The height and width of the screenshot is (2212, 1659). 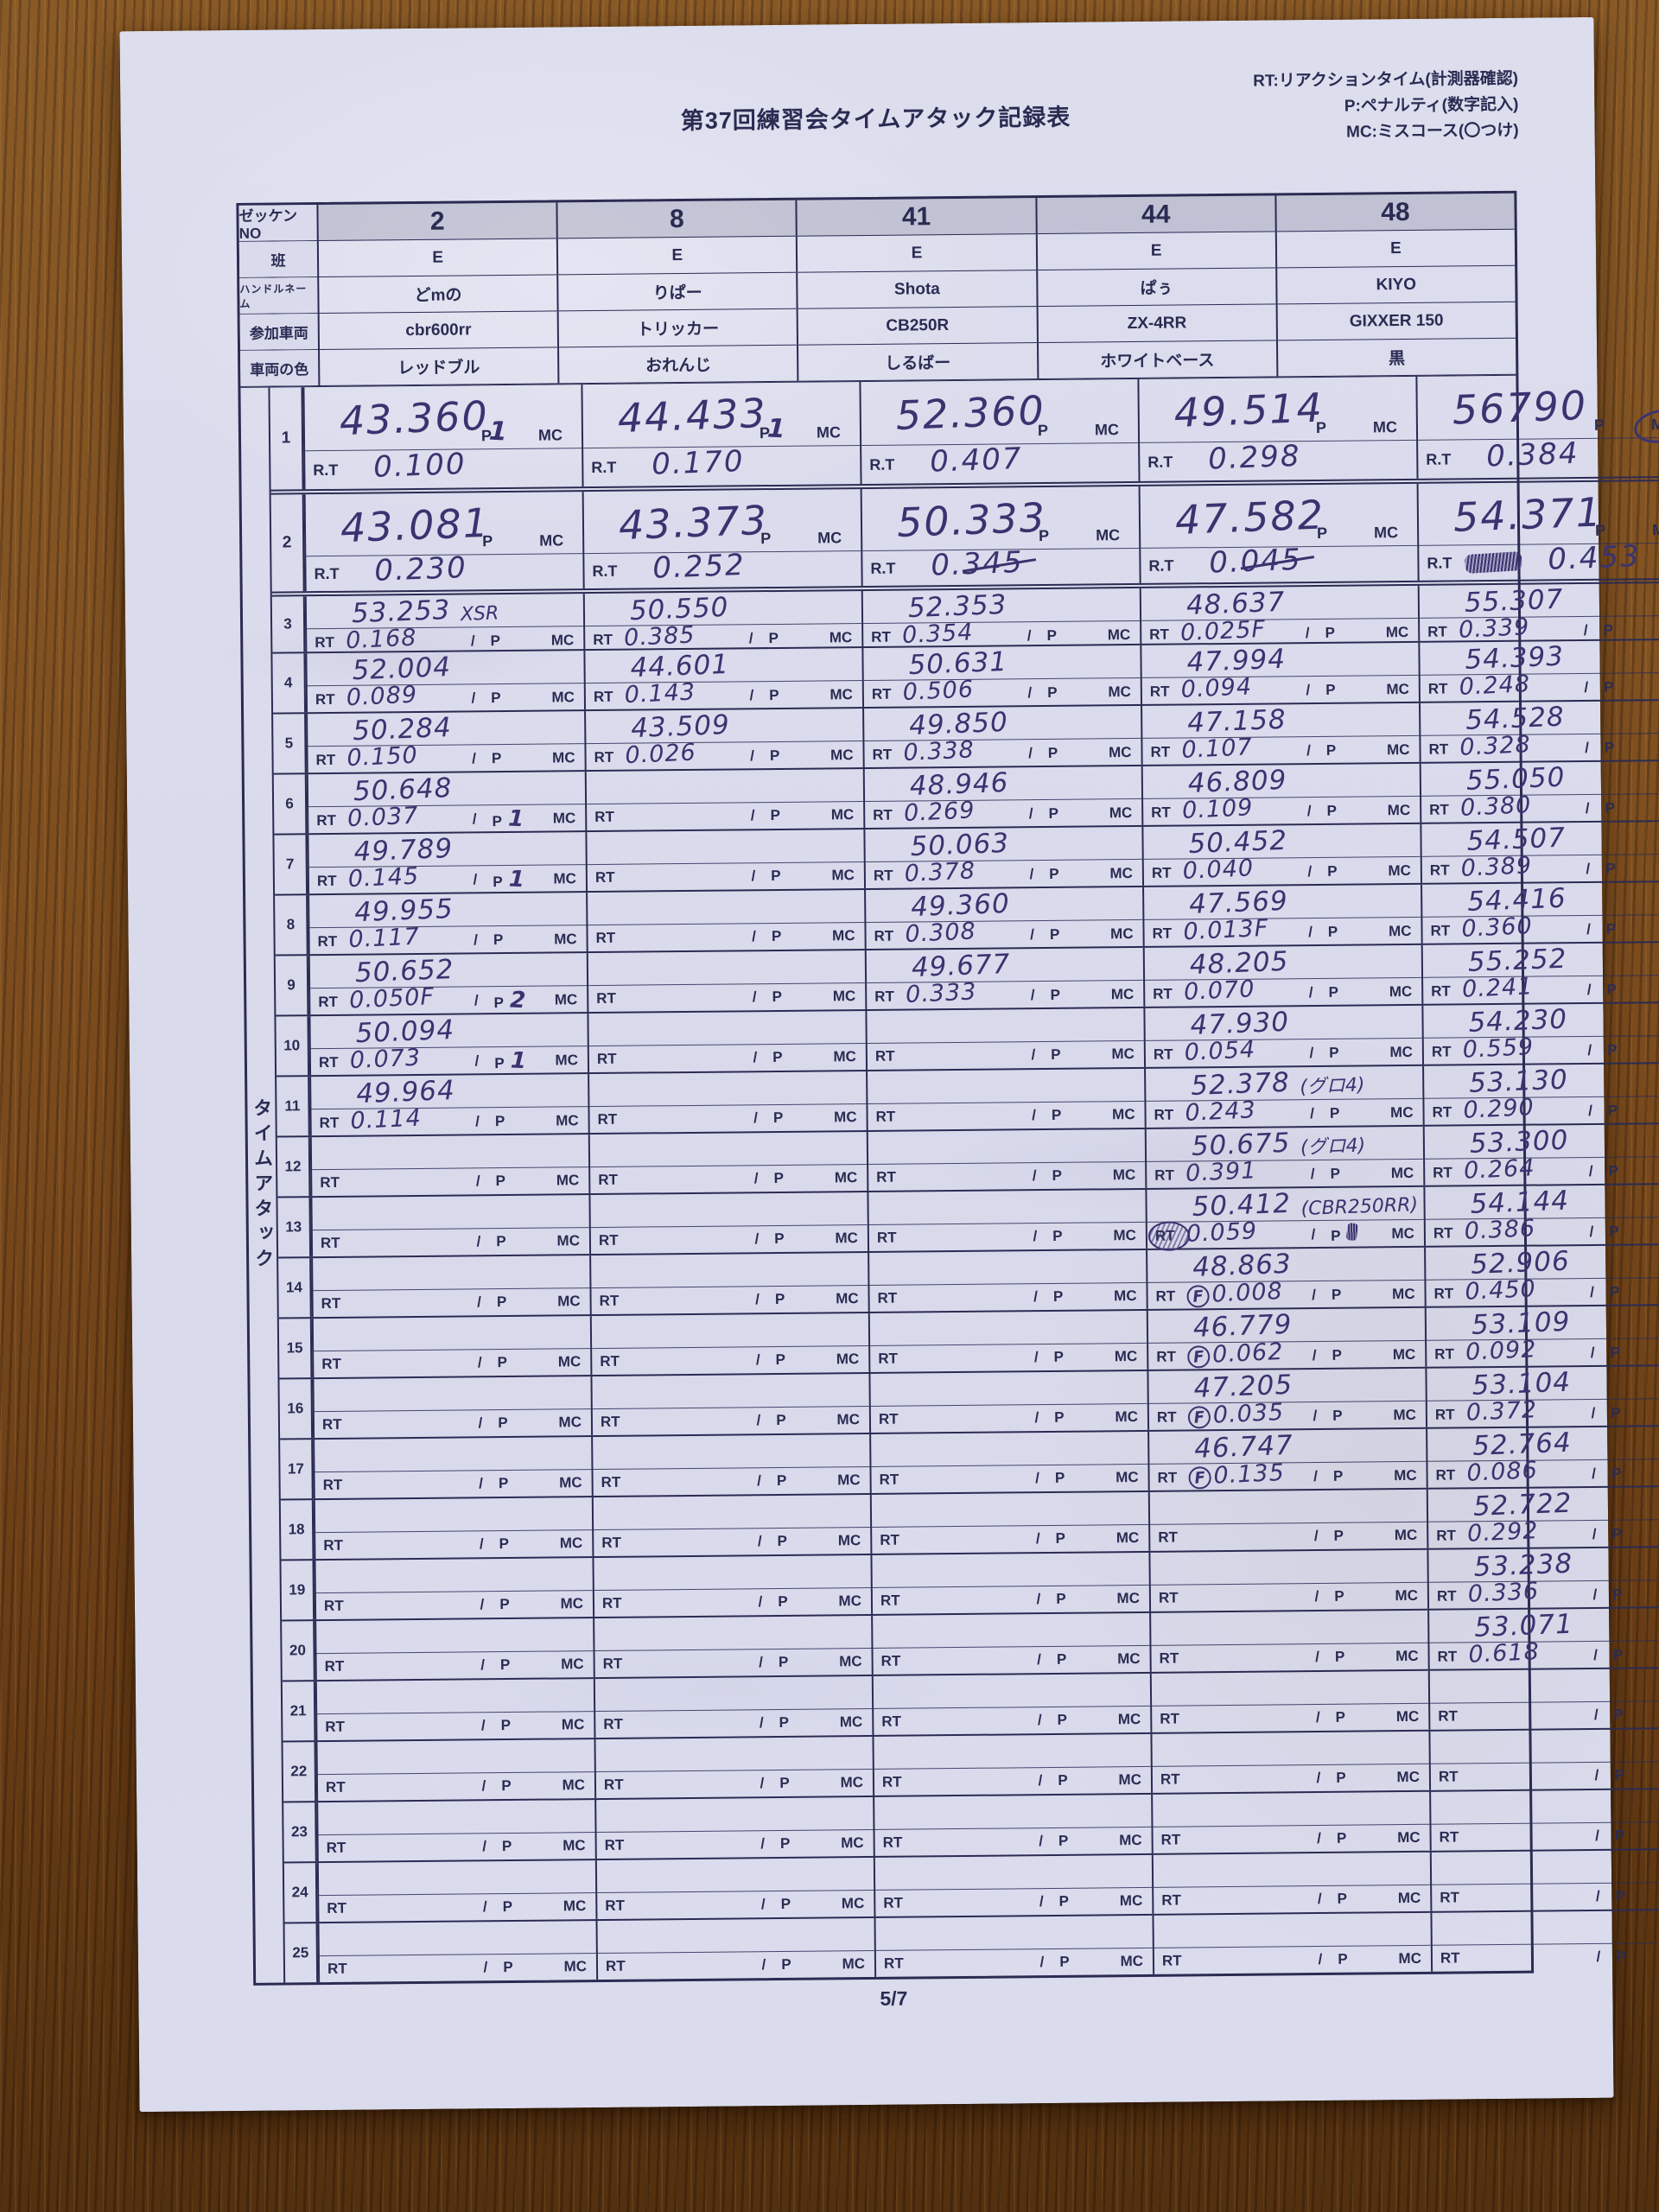 I want to click on time-value: 49.850, so click(x=959, y=724).